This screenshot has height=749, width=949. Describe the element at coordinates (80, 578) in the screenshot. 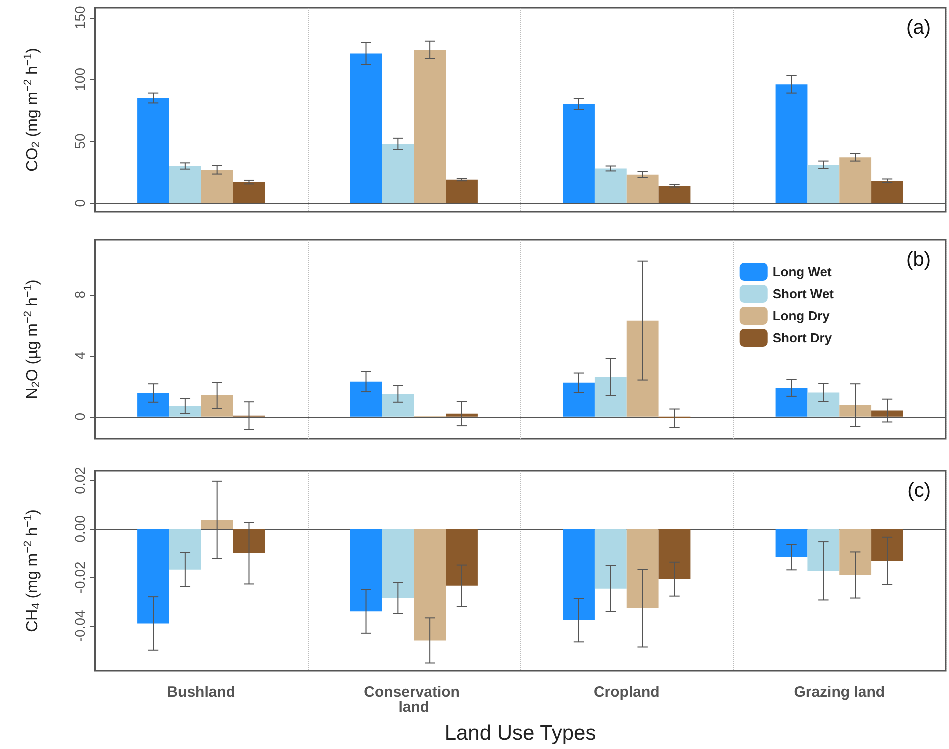

I see `y-tick-label: -0.02` at that location.